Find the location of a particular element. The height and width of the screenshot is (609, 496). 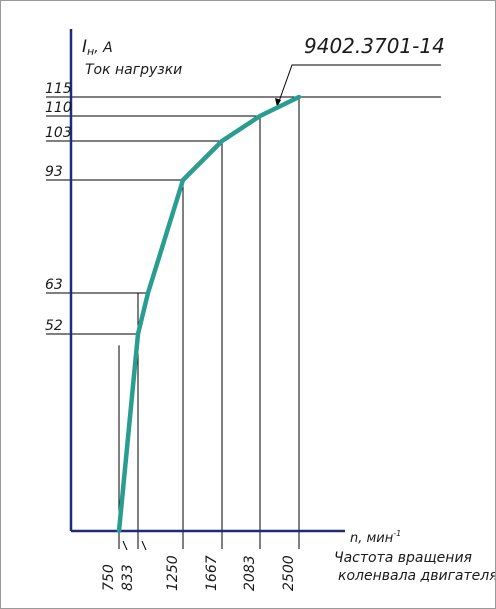

x-tick-label-1667: 1667 is located at coordinates (212, 573).